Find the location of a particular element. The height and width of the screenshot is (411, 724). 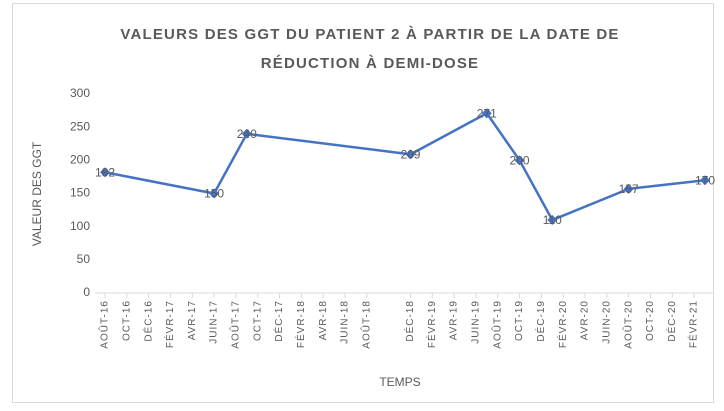

data-label: 170 is located at coordinates (705, 180).